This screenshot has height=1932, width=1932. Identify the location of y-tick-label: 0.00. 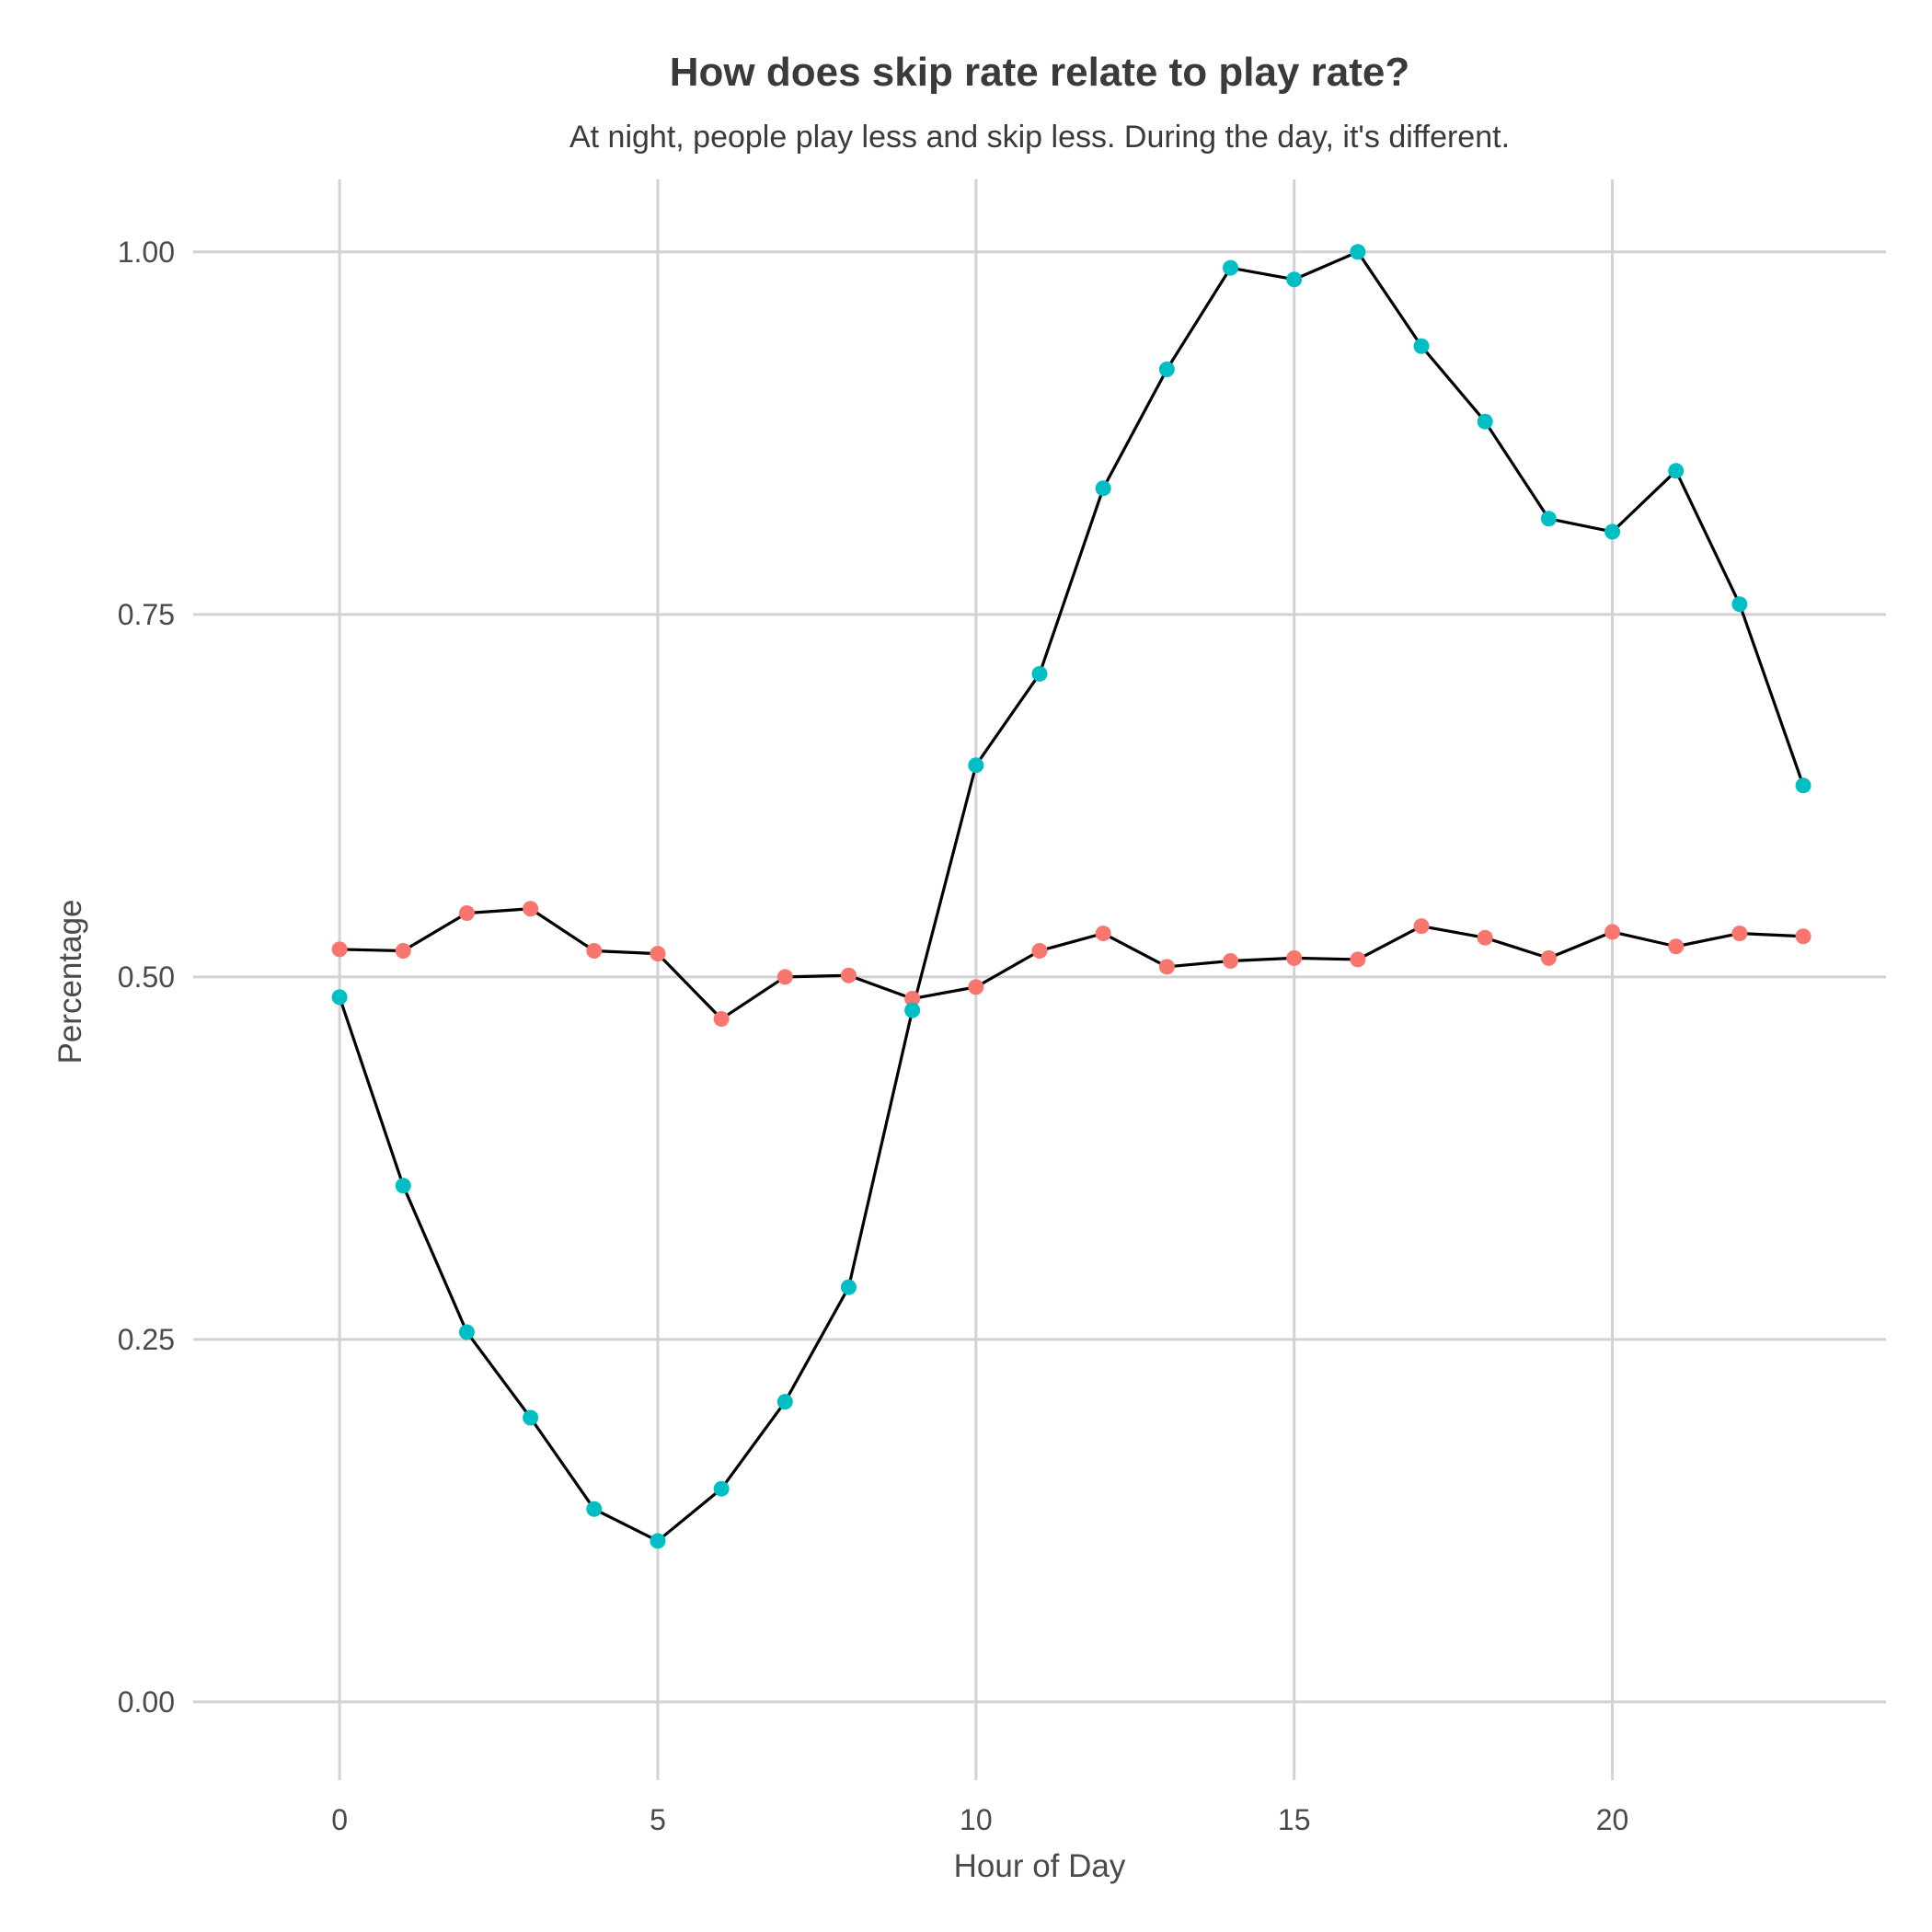
(146, 1702).